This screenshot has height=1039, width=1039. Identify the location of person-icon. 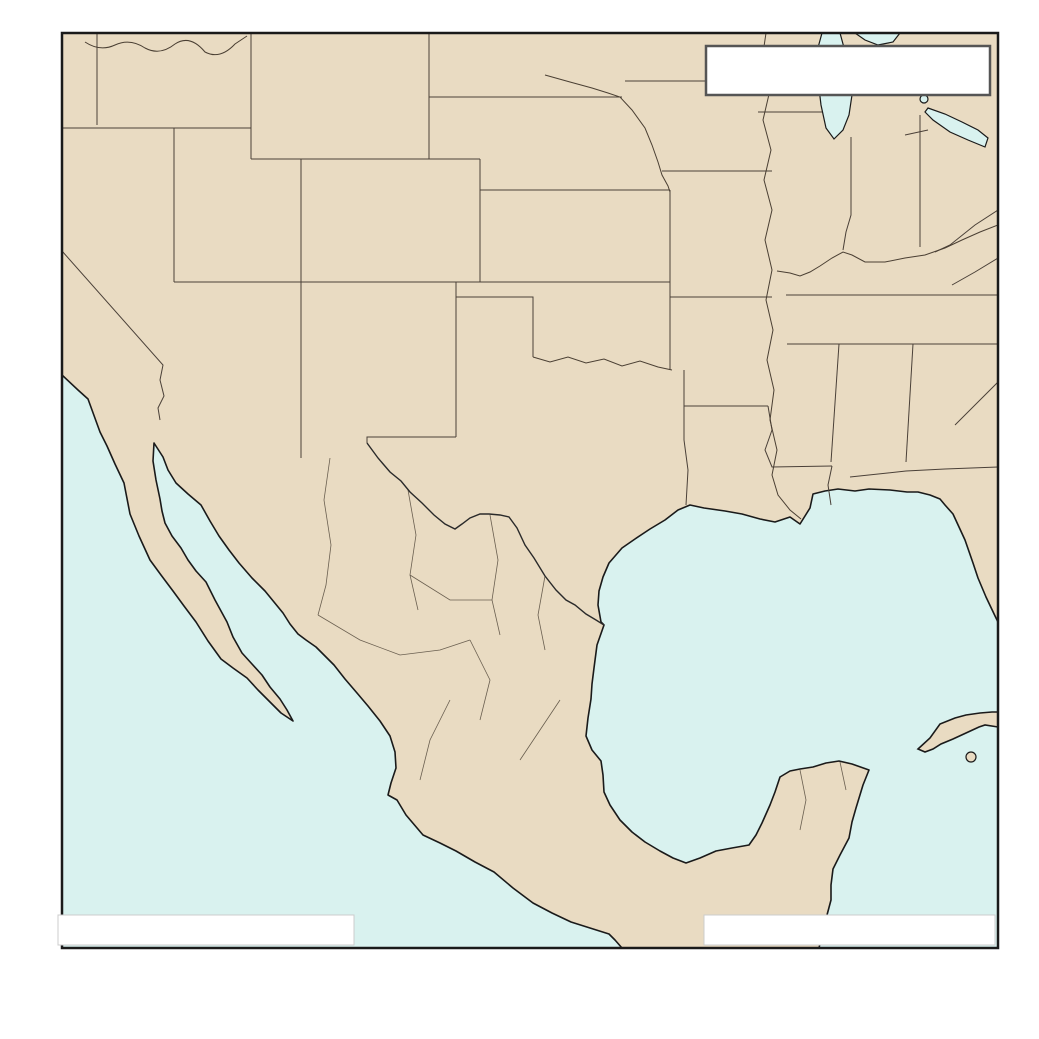
(779, 1011).